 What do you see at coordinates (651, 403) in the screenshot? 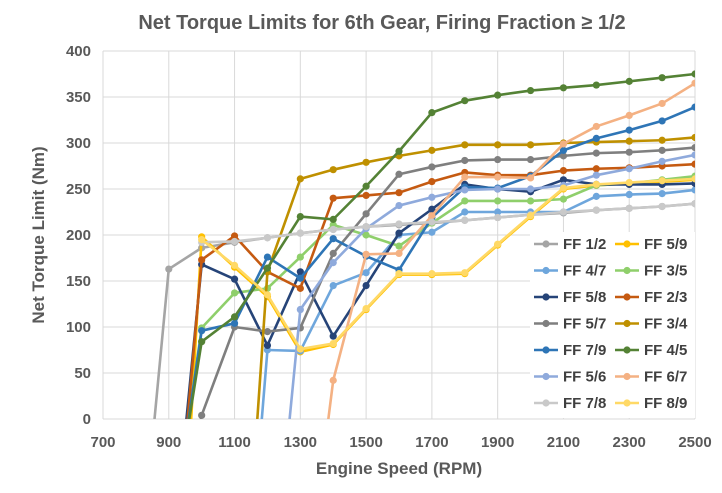
I see `legend-item: FF 8/9` at bounding box center [651, 403].